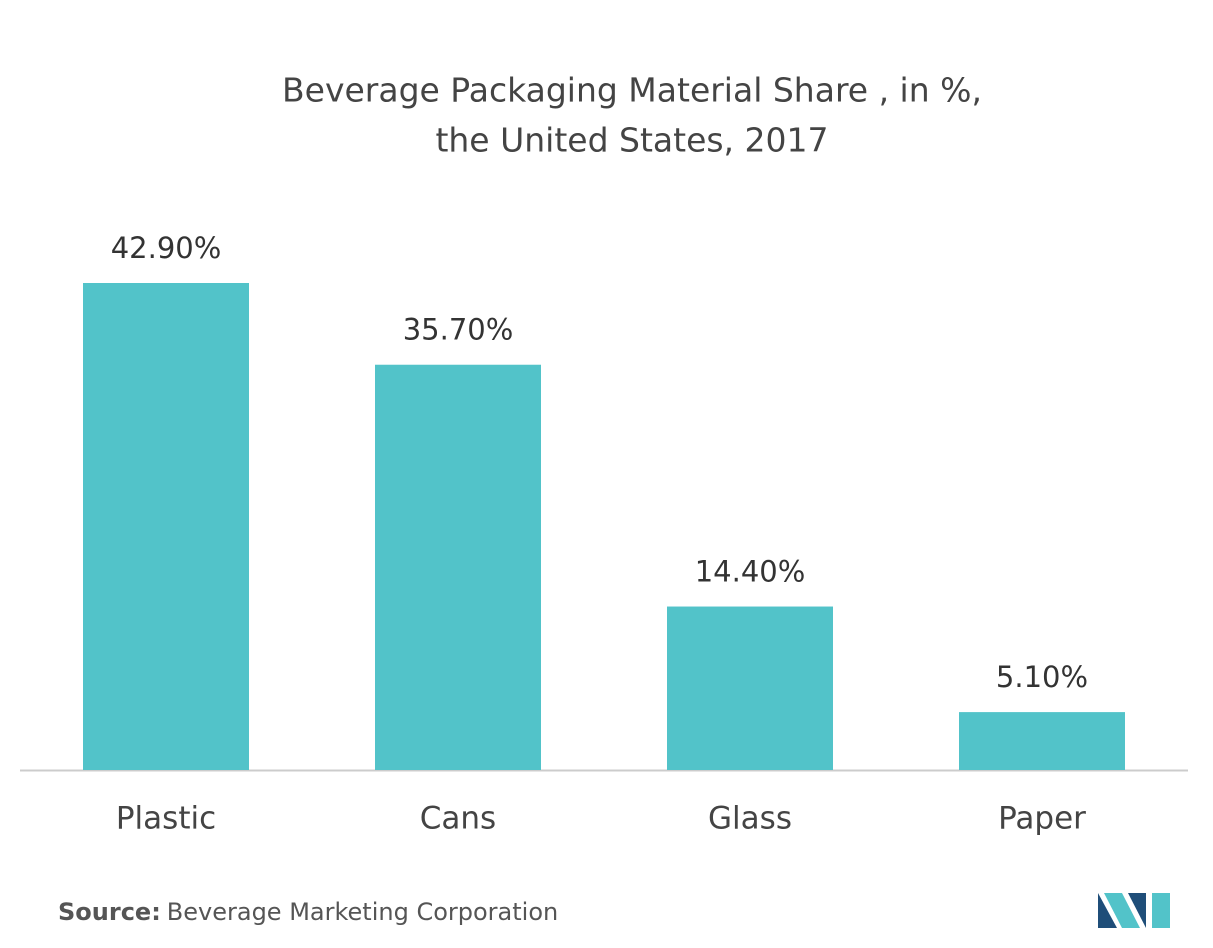 The height and width of the screenshot is (948, 1213). Describe the element at coordinates (458, 330) in the screenshot. I see `value-label: 35.70%` at that location.